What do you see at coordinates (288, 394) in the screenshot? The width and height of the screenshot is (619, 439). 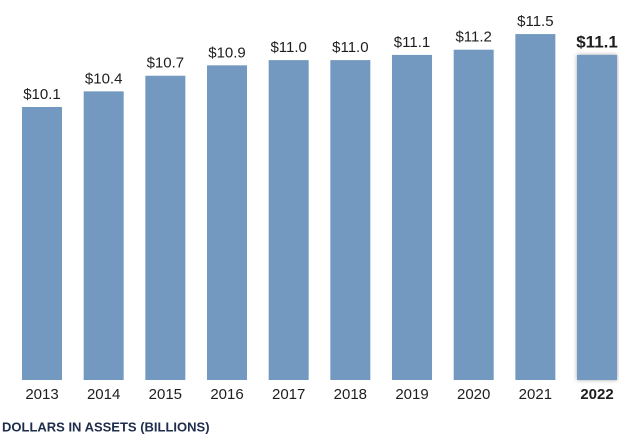 I see `x-tick-label: 2017` at bounding box center [288, 394].